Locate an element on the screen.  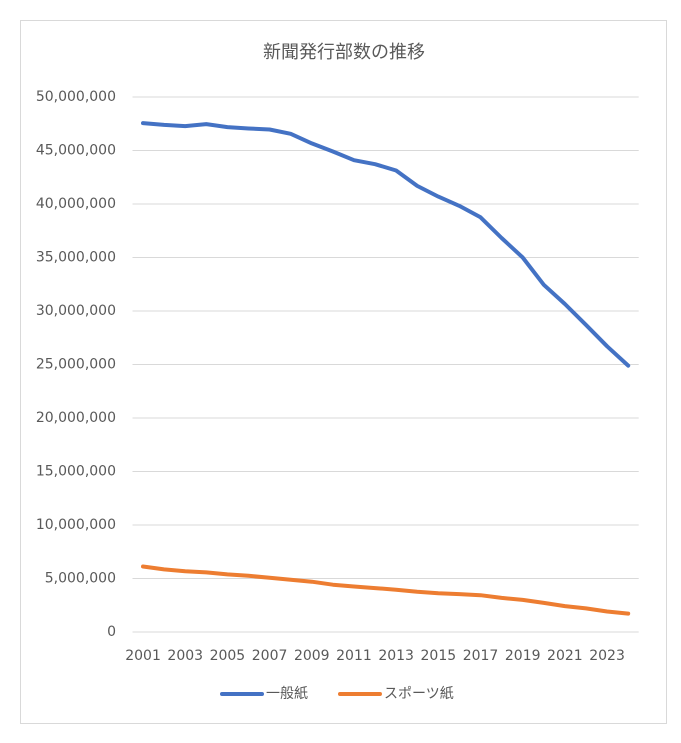
legend-label: スポーツ紙 is located at coordinates (419, 694).